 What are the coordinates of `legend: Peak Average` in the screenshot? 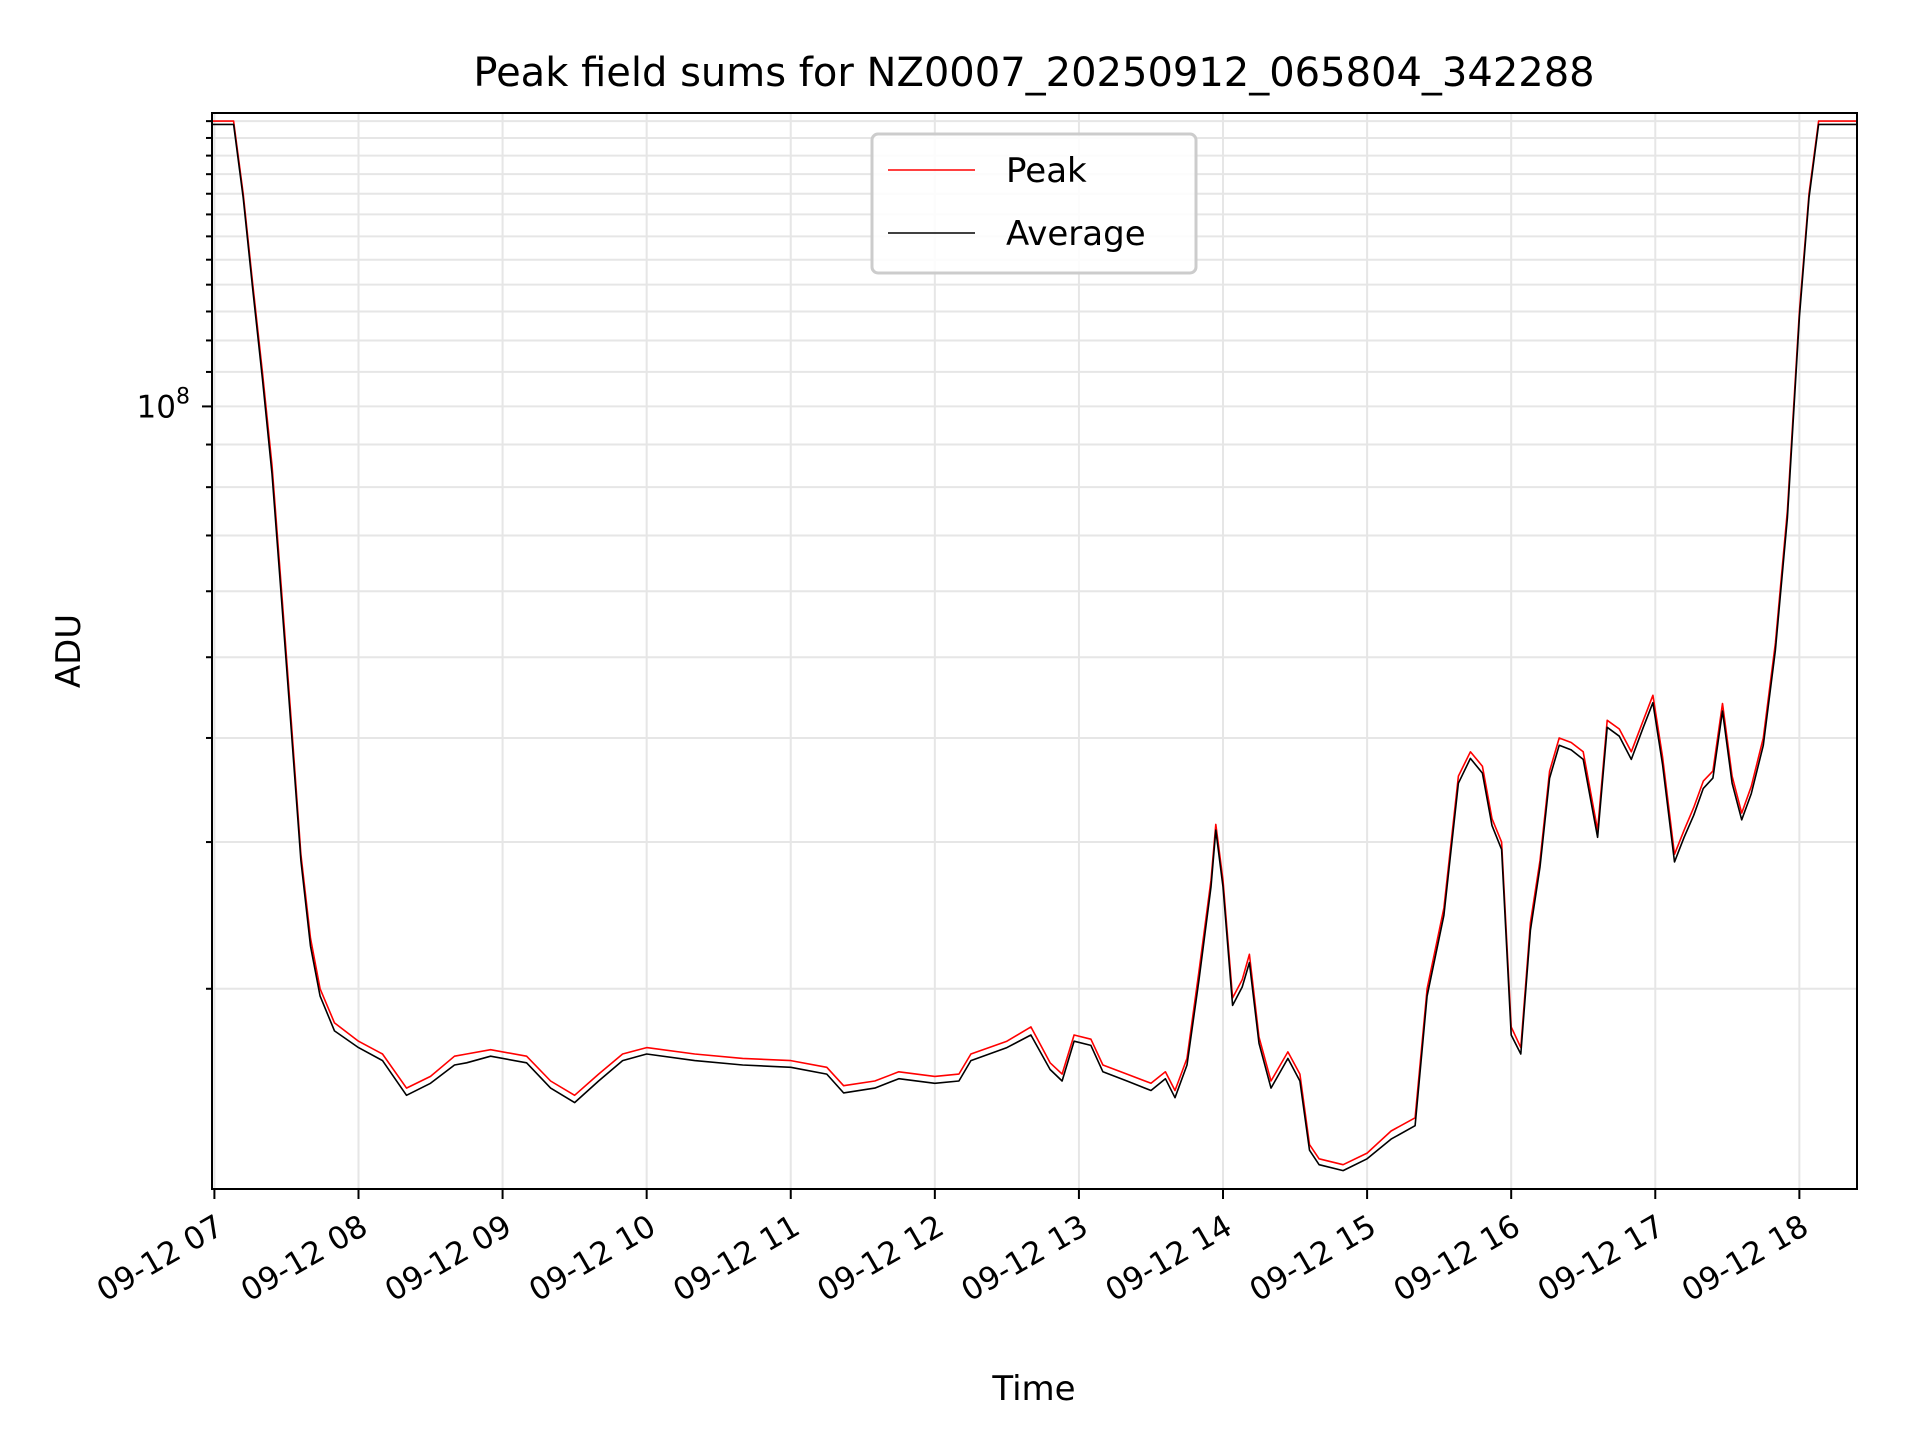 It's located at (1034, 203).